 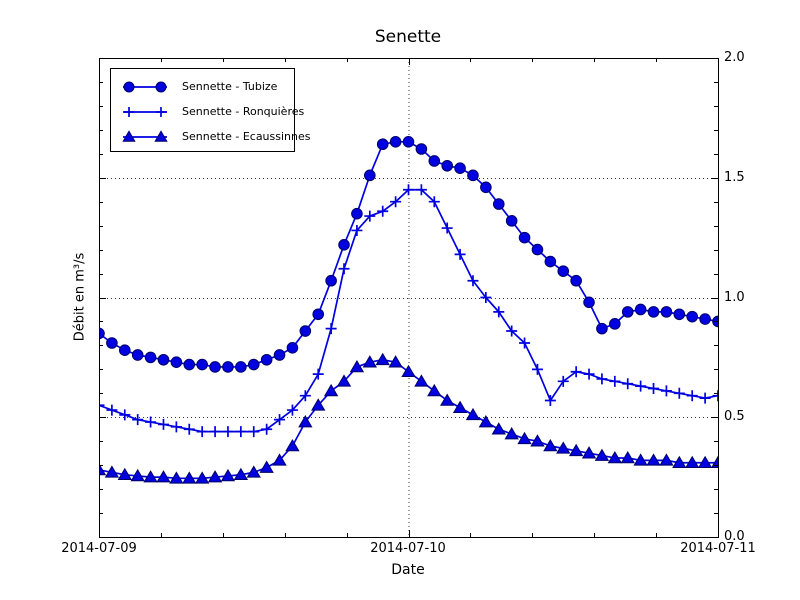 I want to click on legend-item-tubize: Sennette - Tubize, so click(x=206, y=86).